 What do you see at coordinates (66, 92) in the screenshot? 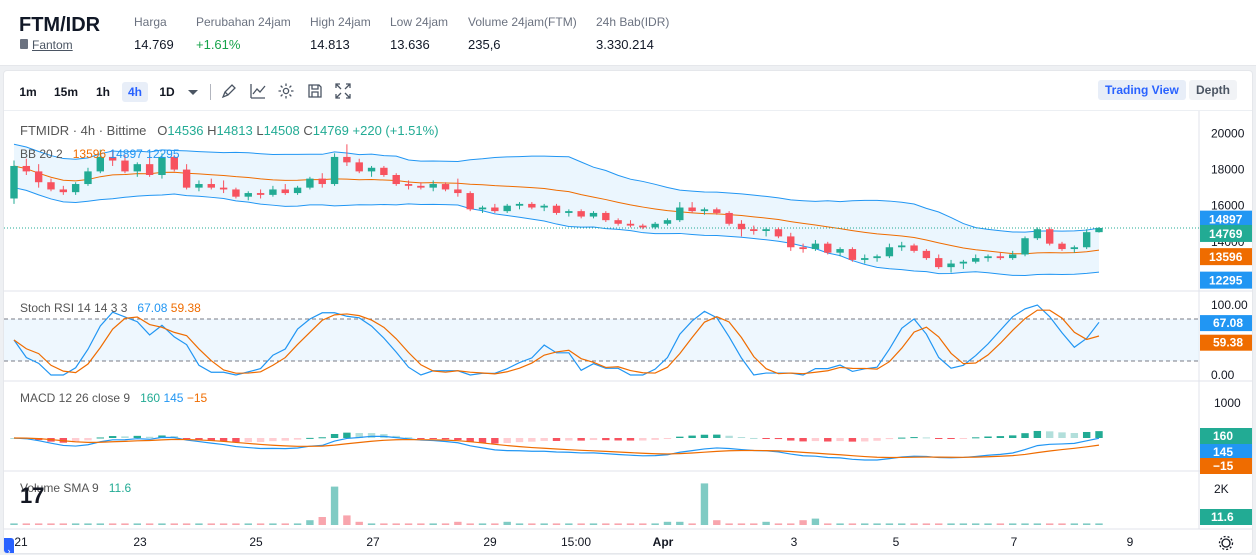
I see `timeframe-15m: 15m` at bounding box center [66, 92].